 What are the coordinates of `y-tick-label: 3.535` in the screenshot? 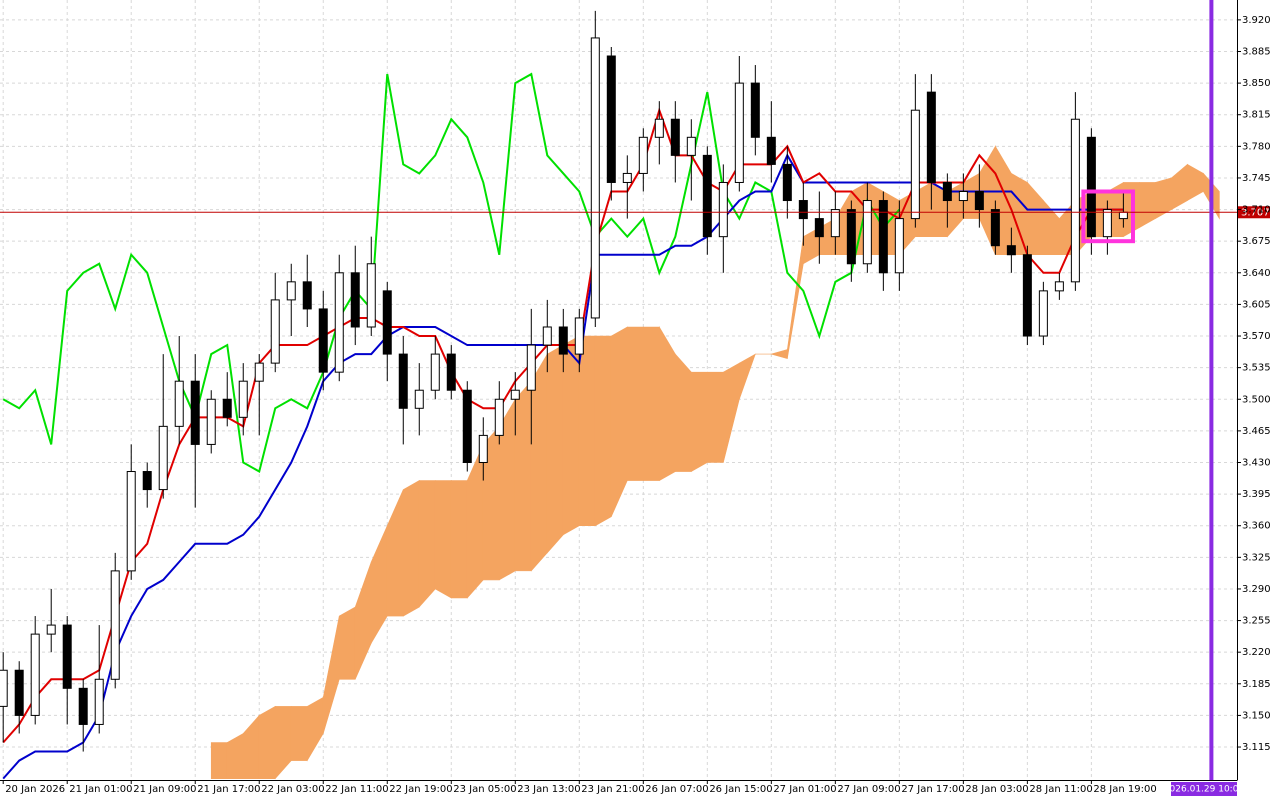 It's located at (1256, 368).